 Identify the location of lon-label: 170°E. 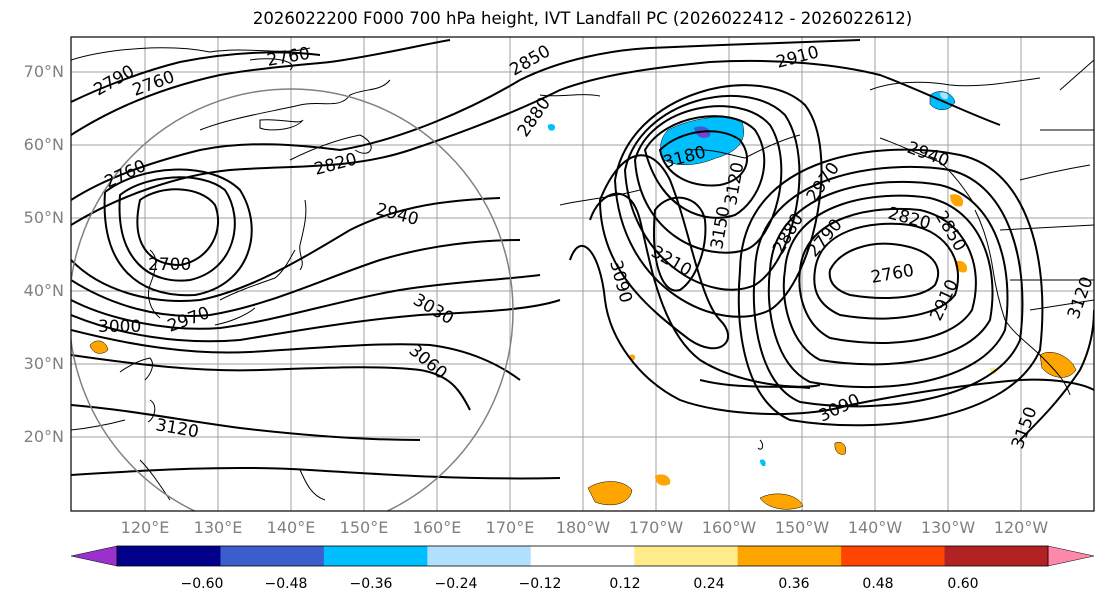
(510, 527).